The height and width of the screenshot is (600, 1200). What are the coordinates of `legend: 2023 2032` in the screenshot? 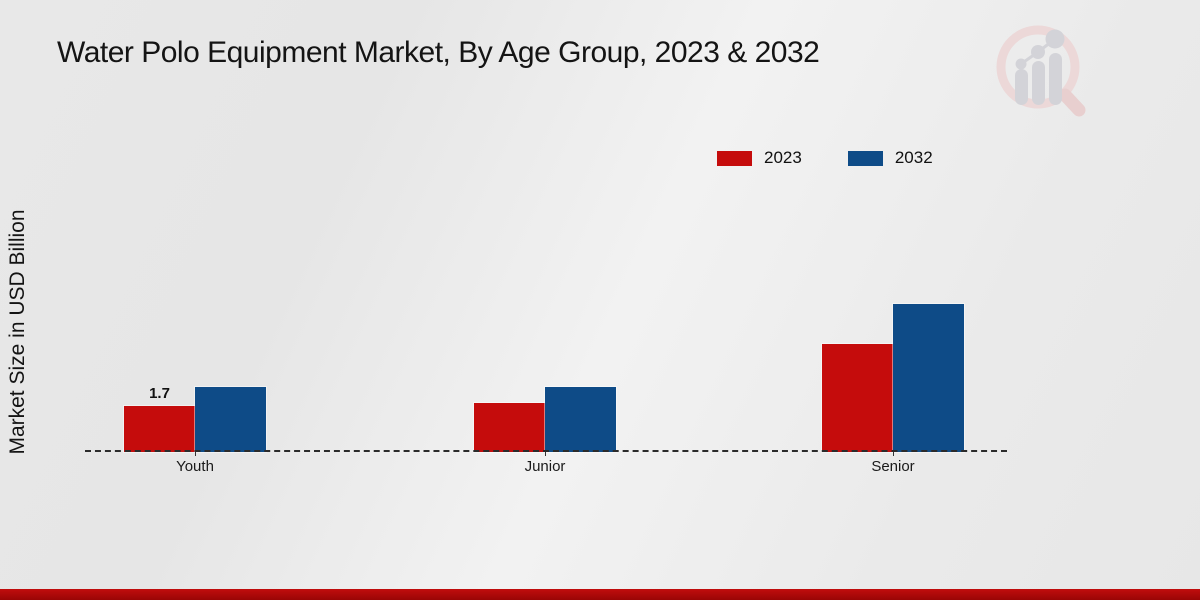 It's located at (825, 158).